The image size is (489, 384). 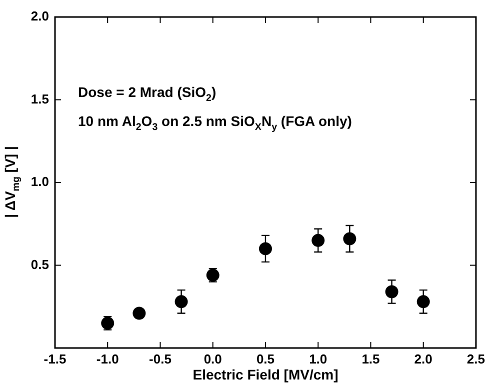 What do you see at coordinates (213, 358) in the screenshot?
I see `x-tick-label: 0.0` at bounding box center [213, 358].